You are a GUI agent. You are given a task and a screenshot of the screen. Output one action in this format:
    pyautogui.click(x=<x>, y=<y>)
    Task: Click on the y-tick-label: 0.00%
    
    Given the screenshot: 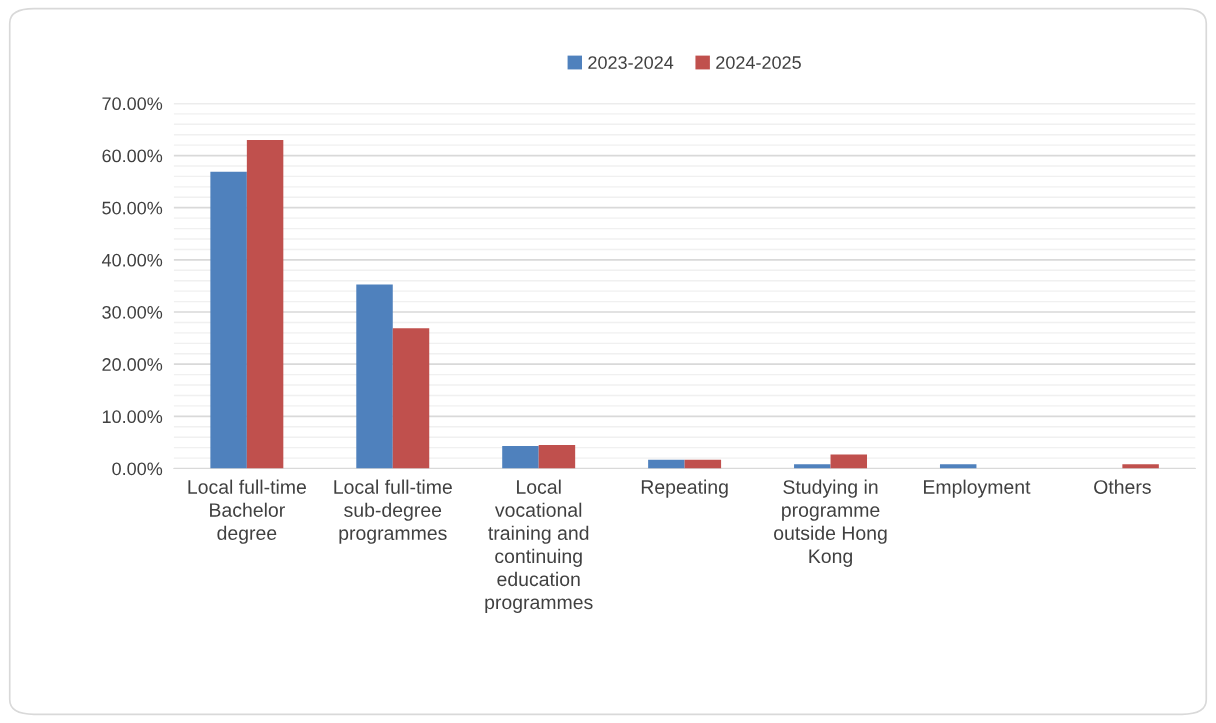 What is the action you would take?
    pyautogui.click(x=137, y=469)
    